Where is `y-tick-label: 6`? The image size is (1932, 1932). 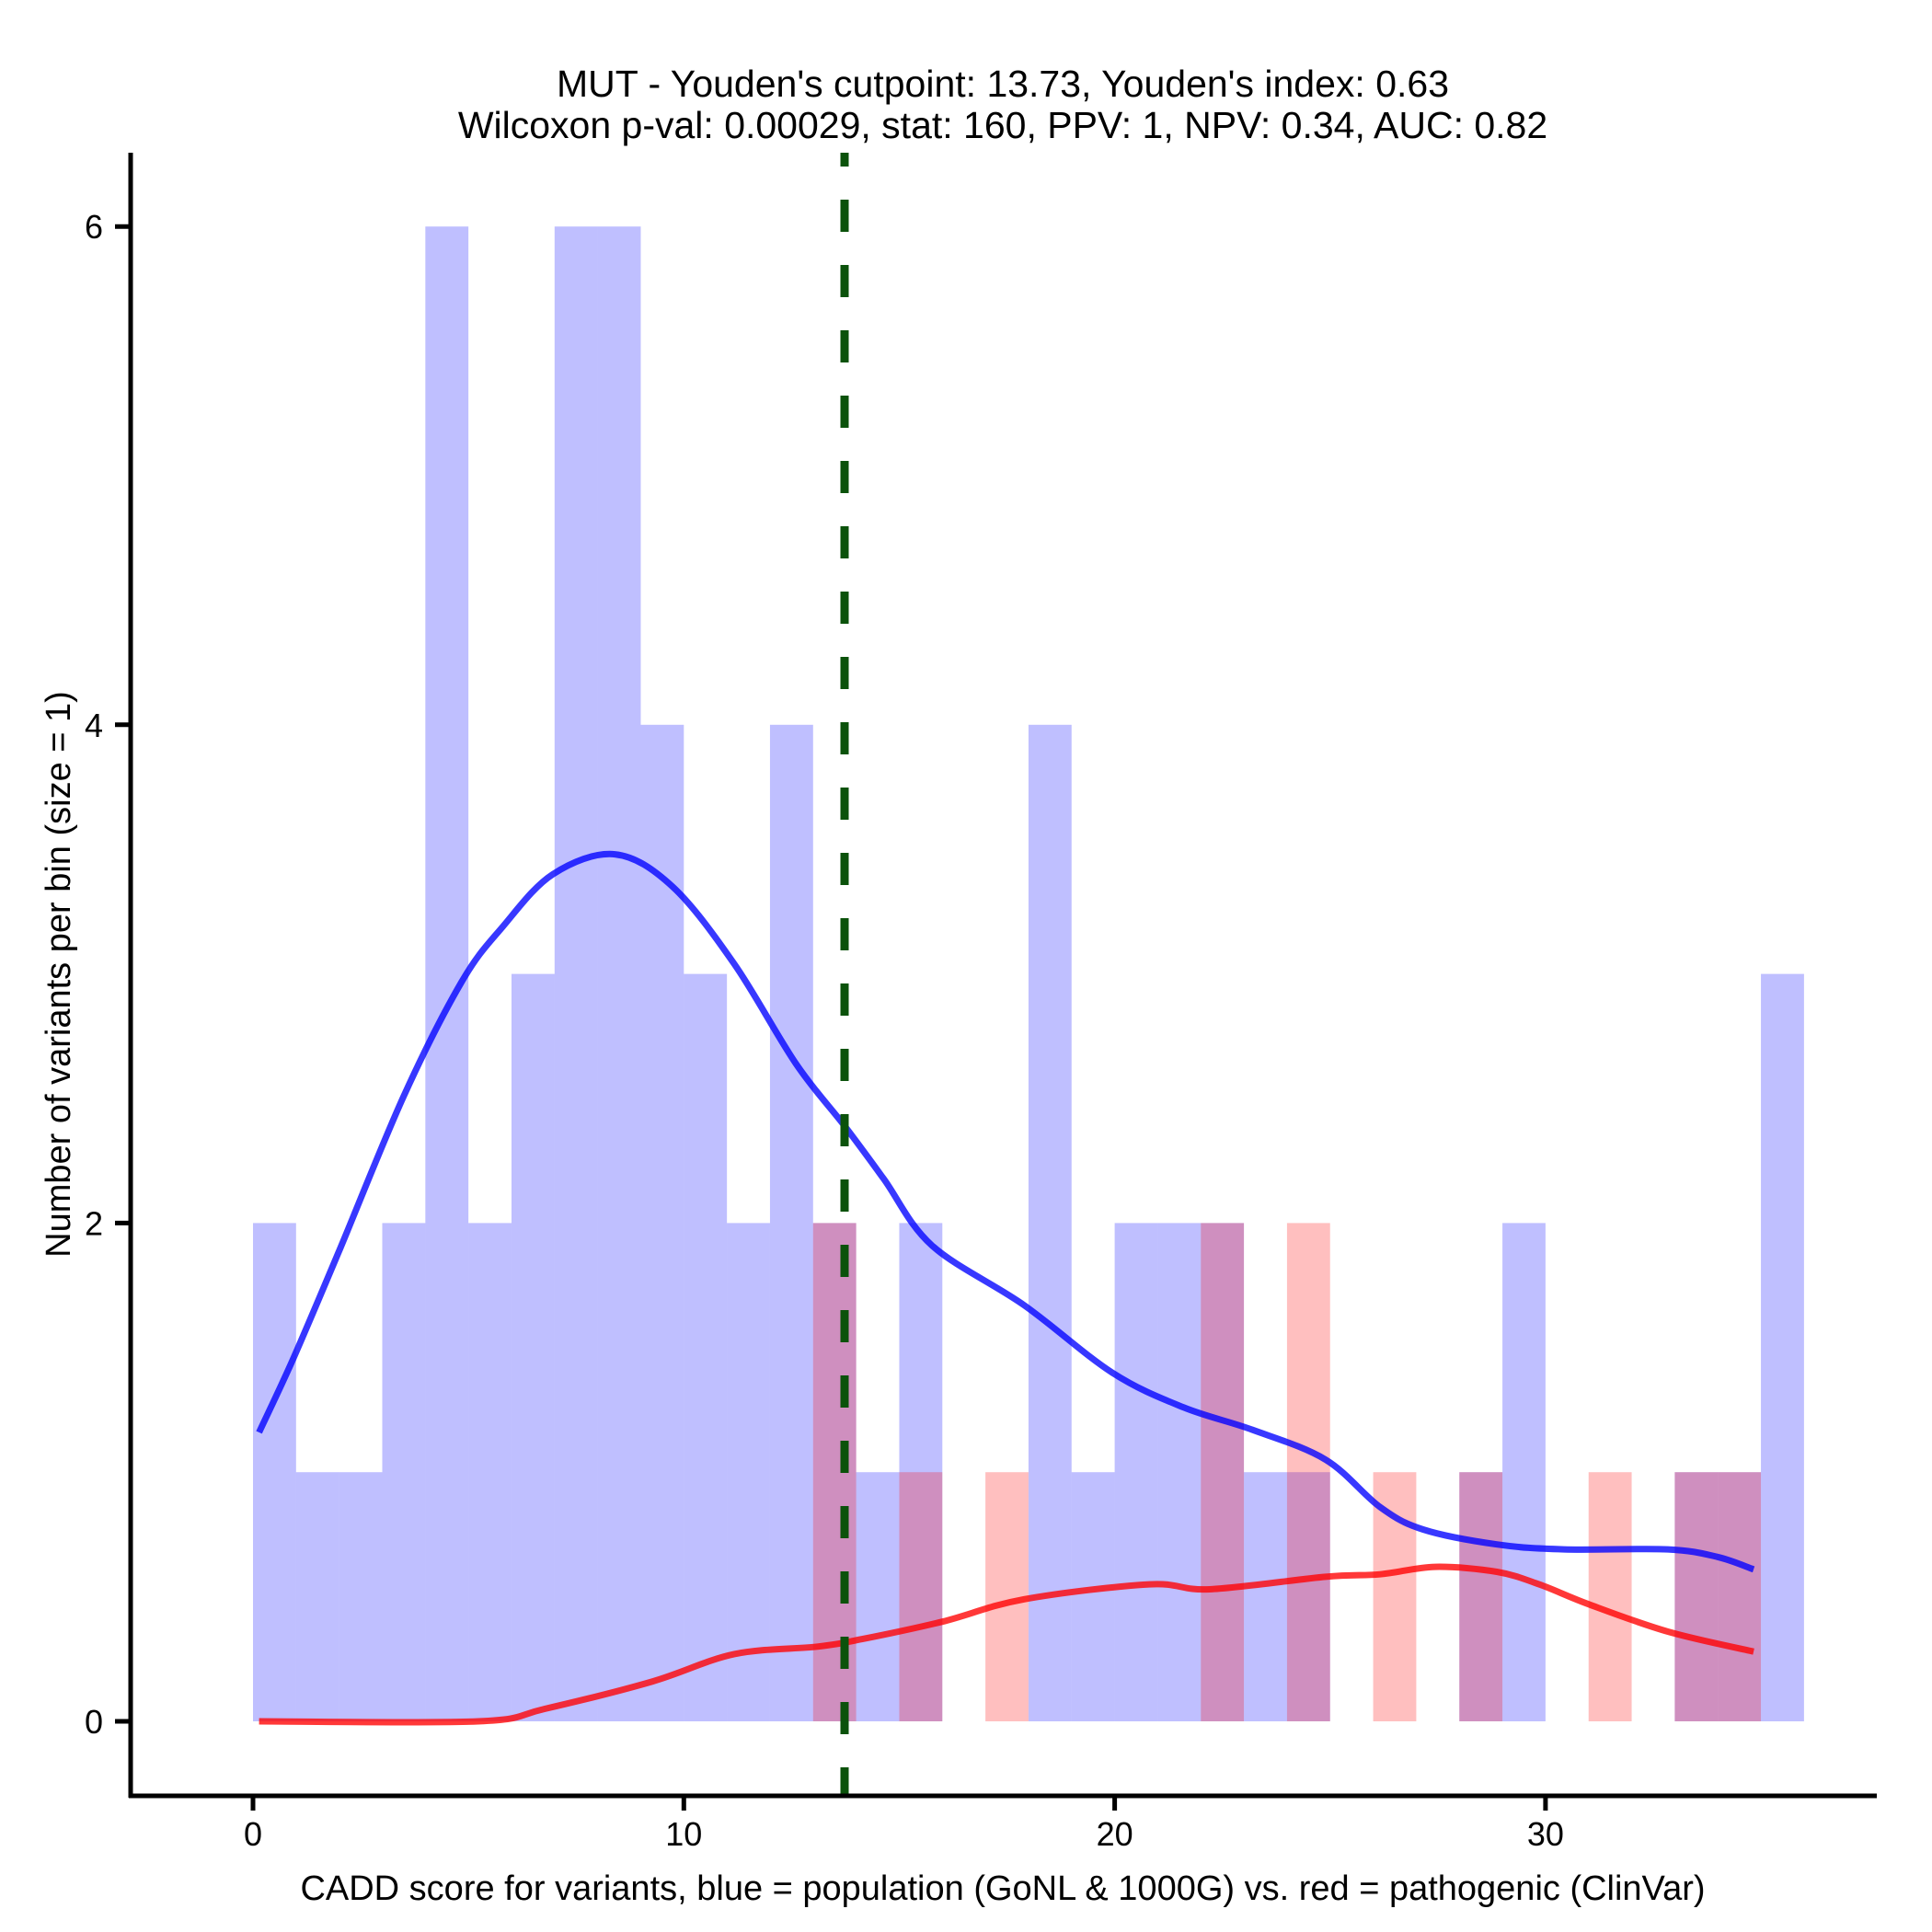
y-tick-label: 6 is located at coordinates (94, 227).